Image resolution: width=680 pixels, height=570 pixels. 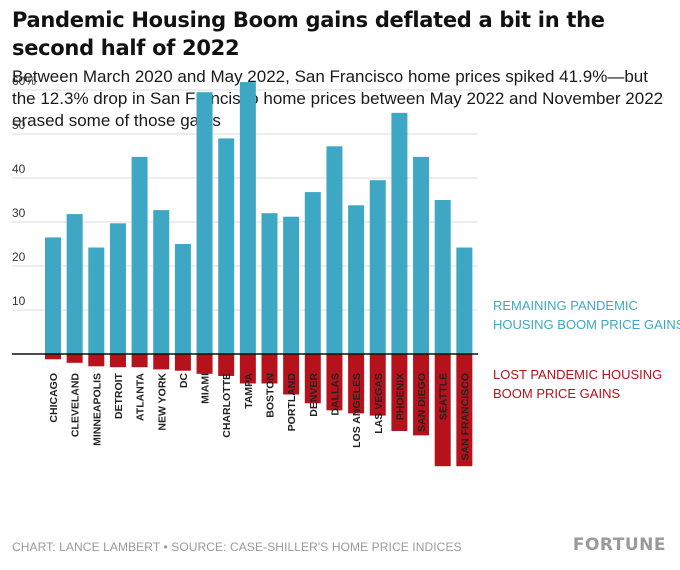 What do you see at coordinates (54, 398) in the screenshot?
I see `x-tick-label: CHICAGO` at bounding box center [54, 398].